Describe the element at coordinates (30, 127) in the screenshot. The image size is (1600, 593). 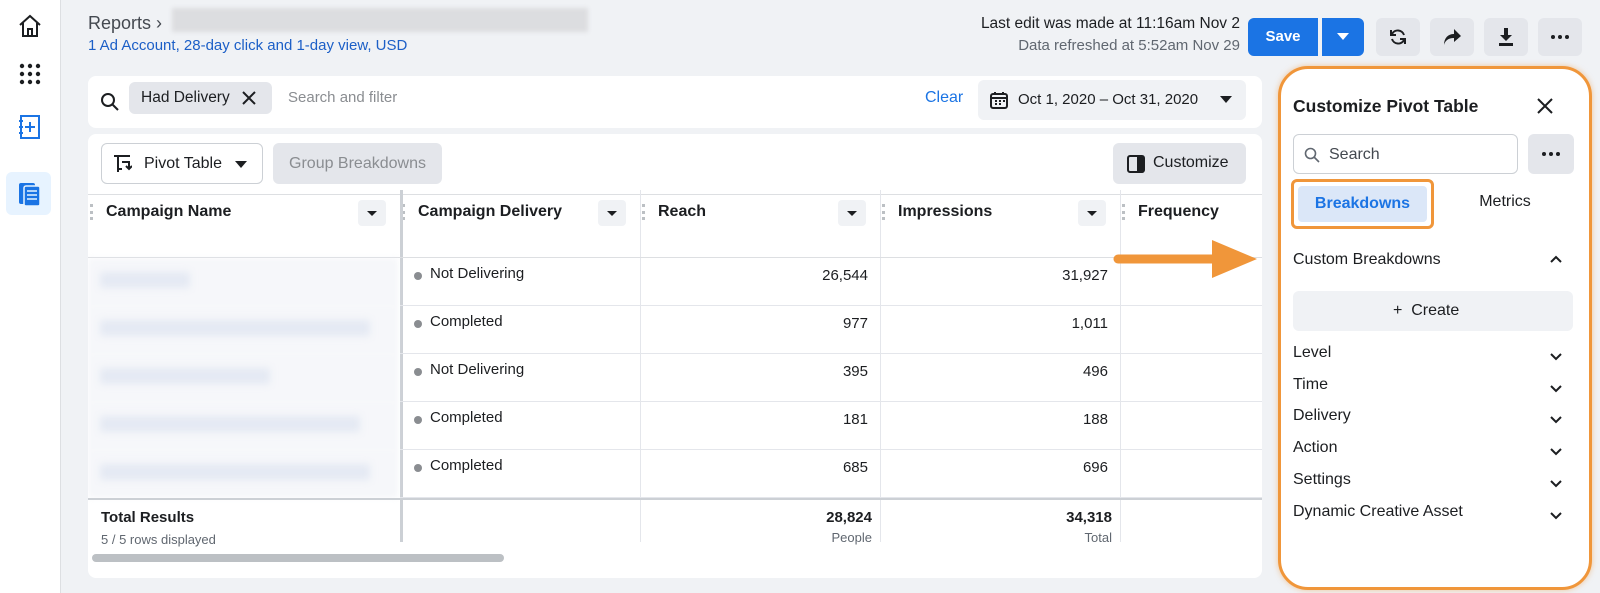
I see `new-report-icon` at that location.